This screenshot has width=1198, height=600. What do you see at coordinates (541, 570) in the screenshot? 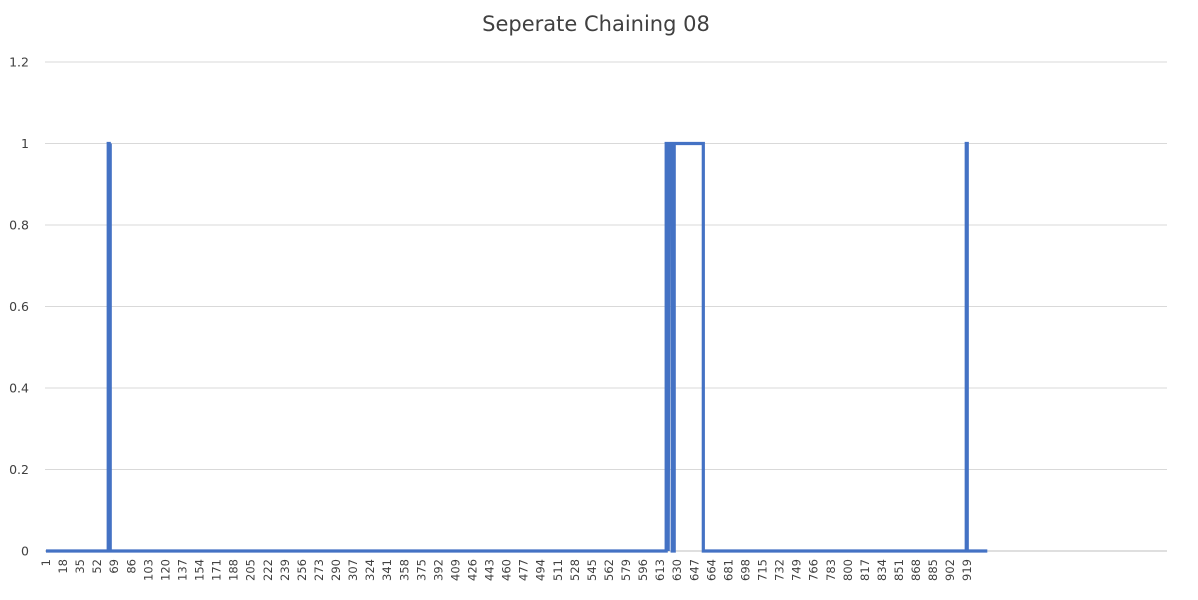
I see `x-tick-label: 494` at bounding box center [541, 570].